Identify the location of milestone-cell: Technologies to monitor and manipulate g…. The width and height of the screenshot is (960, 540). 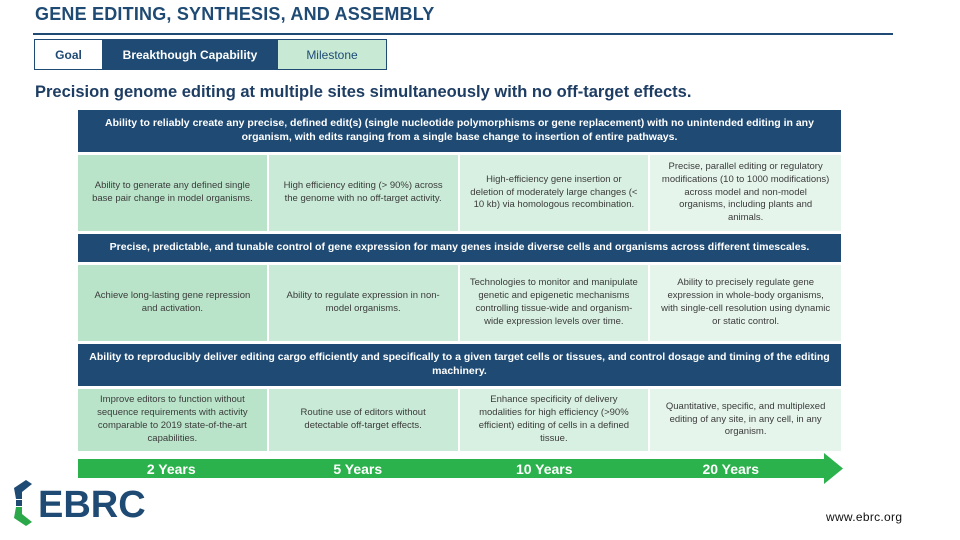
(555, 303).